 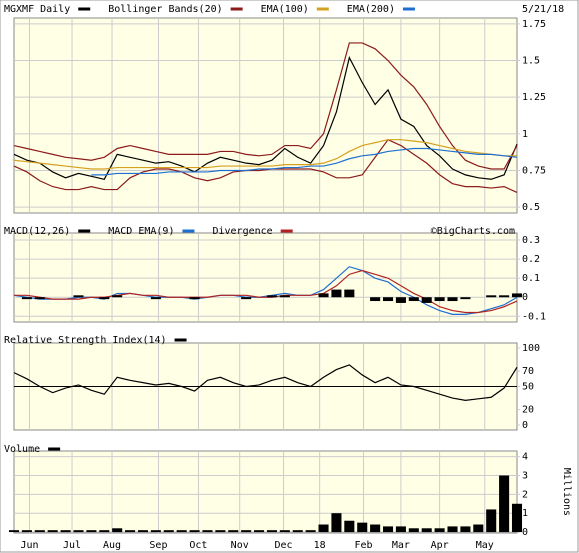 What do you see at coordinates (29, 545) in the screenshot?
I see `x-tick-label: Jun` at bounding box center [29, 545].